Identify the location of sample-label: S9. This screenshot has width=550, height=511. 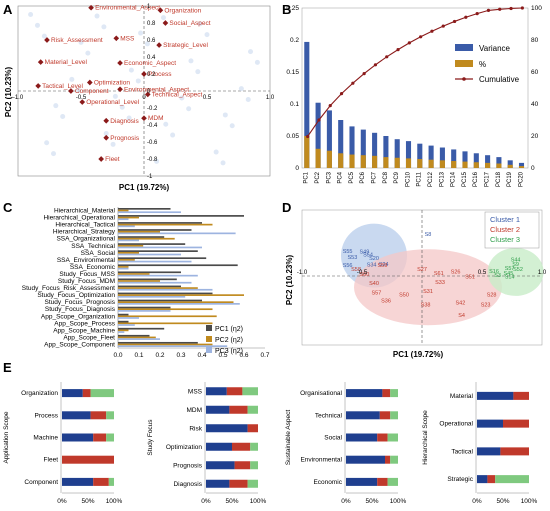
(515, 265).